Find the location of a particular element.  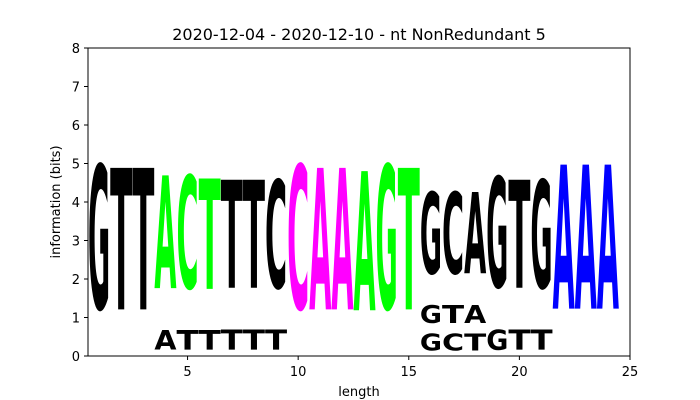

y-tick-label: 8 is located at coordinates (76, 49).